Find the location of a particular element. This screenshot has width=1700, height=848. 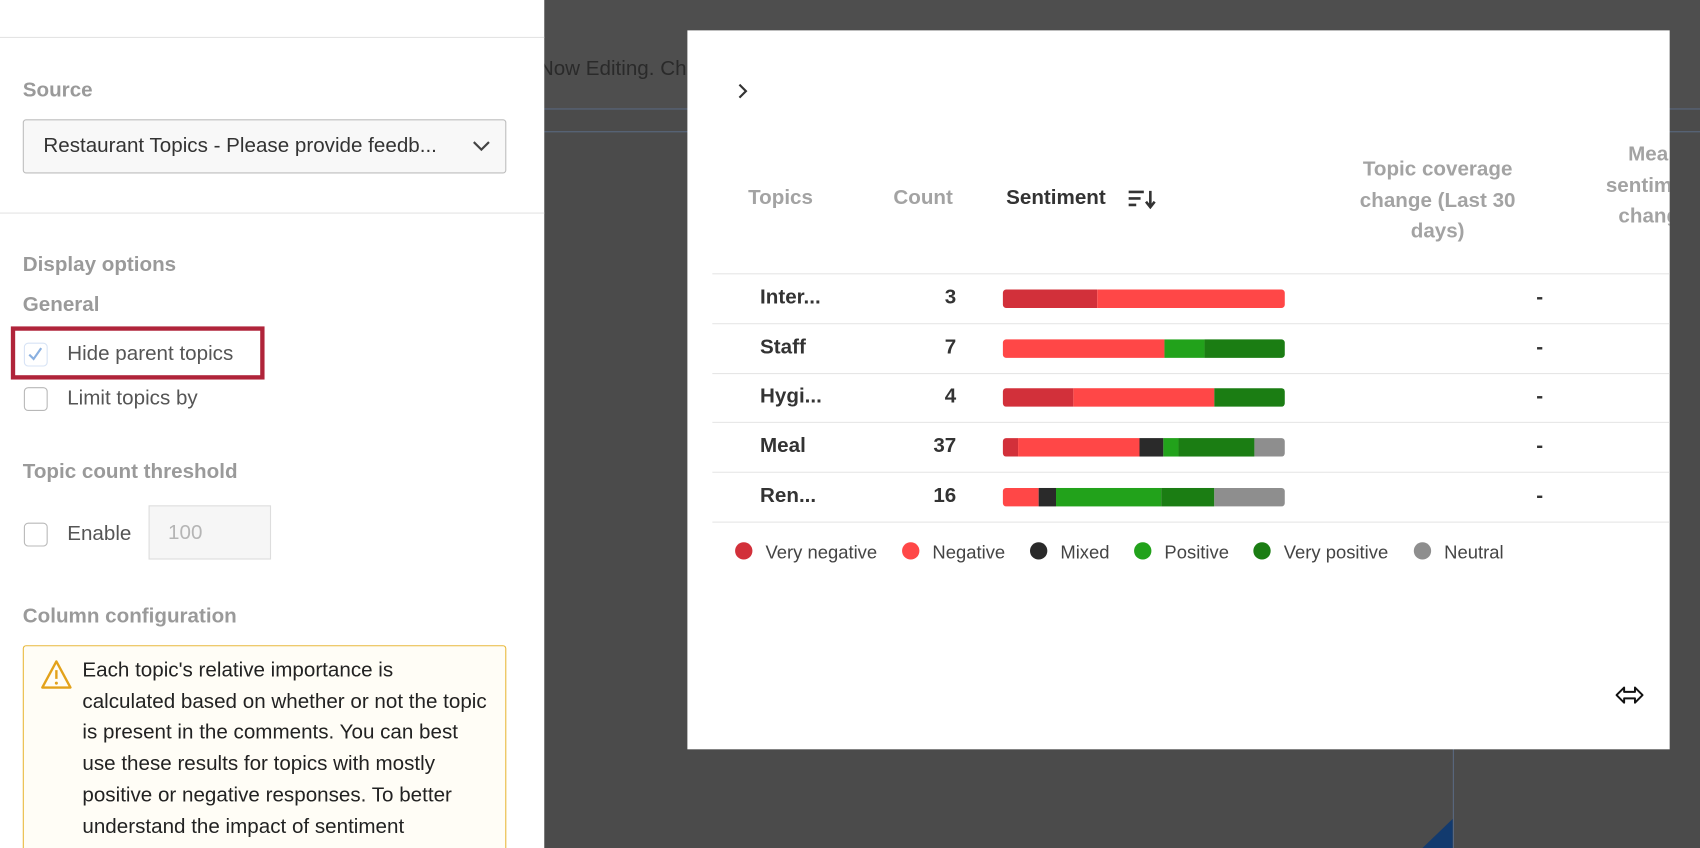

topic-name: Meal is located at coordinates (783, 446).